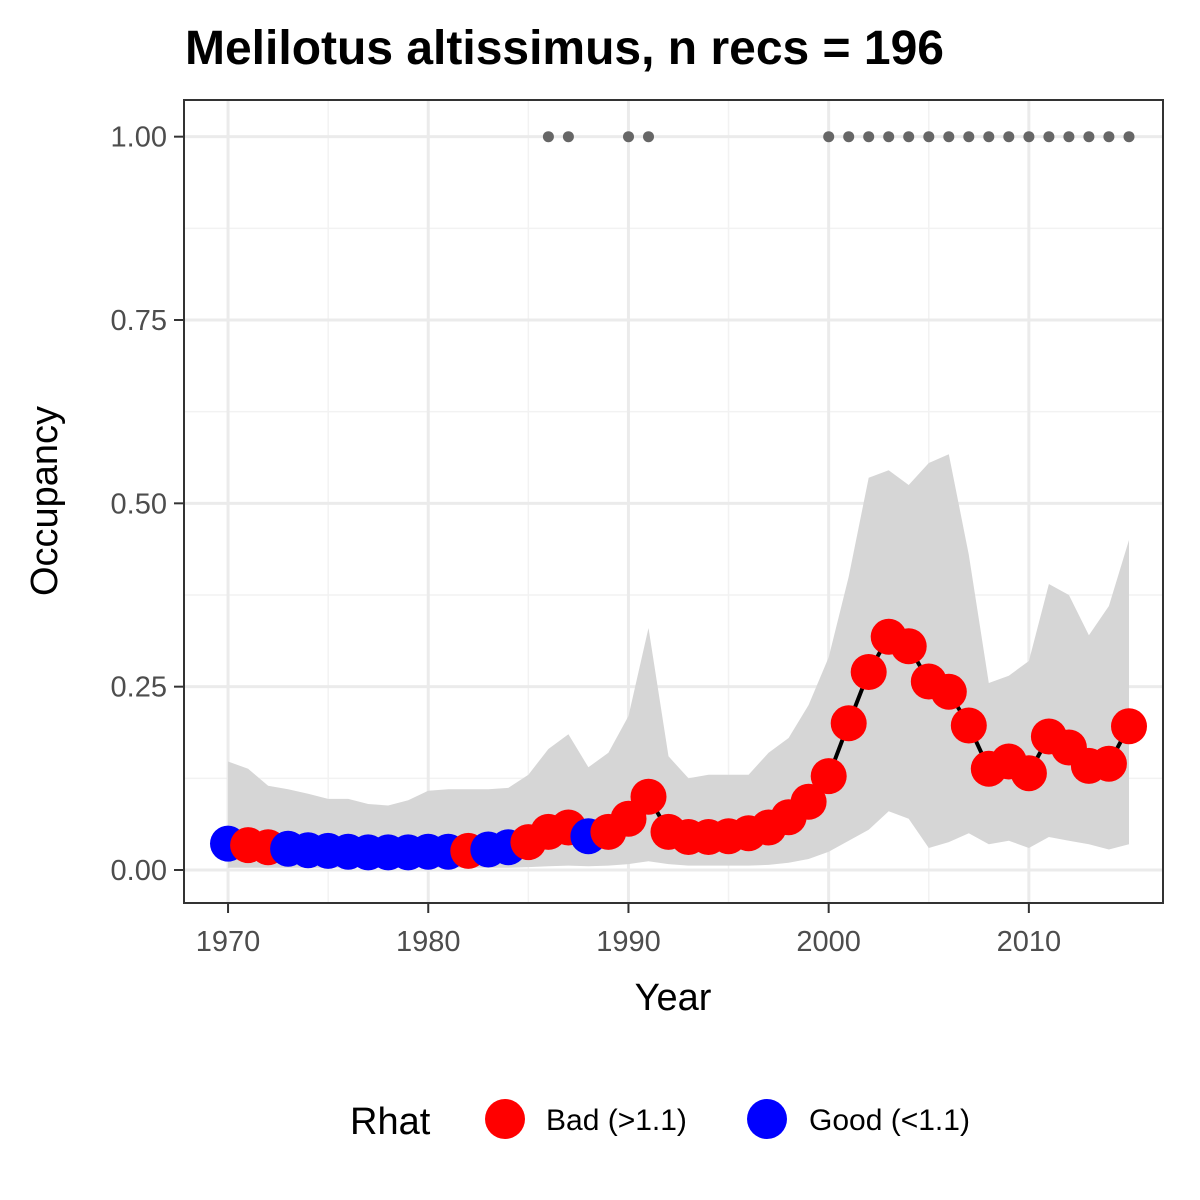 This screenshot has width=1200, height=1200. What do you see at coordinates (564, 48) in the screenshot?
I see `chart-title: Melilotus altissimus, n recs = 196` at bounding box center [564, 48].